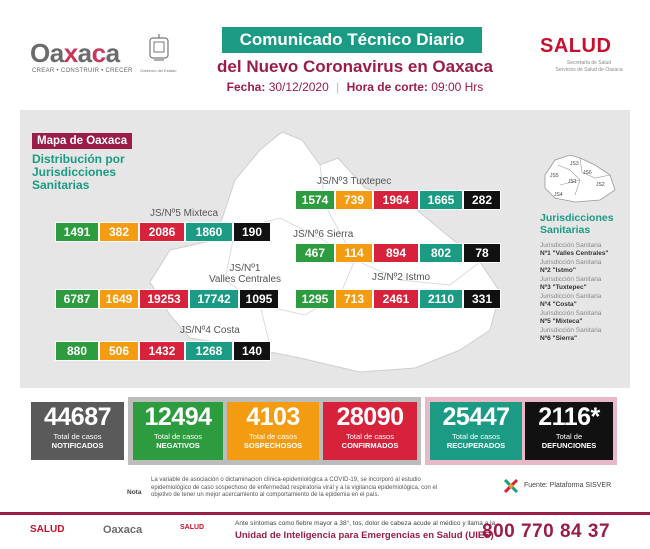  I want to click on costa-sospechosos: 506, so click(119, 351).